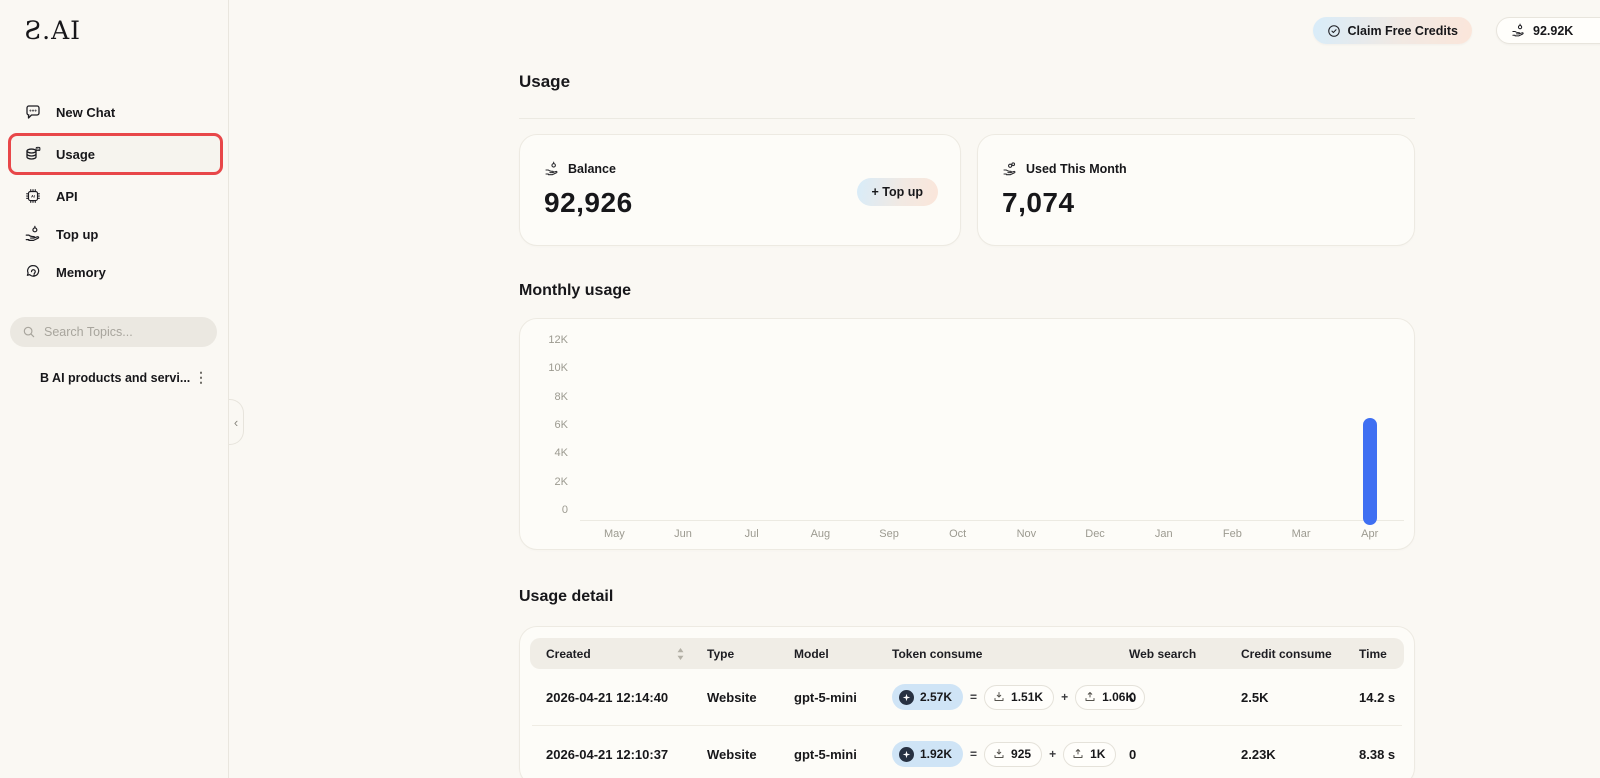  What do you see at coordinates (1053, 754) in the screenshot?
I see `plus-sign: +` at bounding box center [1053, 754].